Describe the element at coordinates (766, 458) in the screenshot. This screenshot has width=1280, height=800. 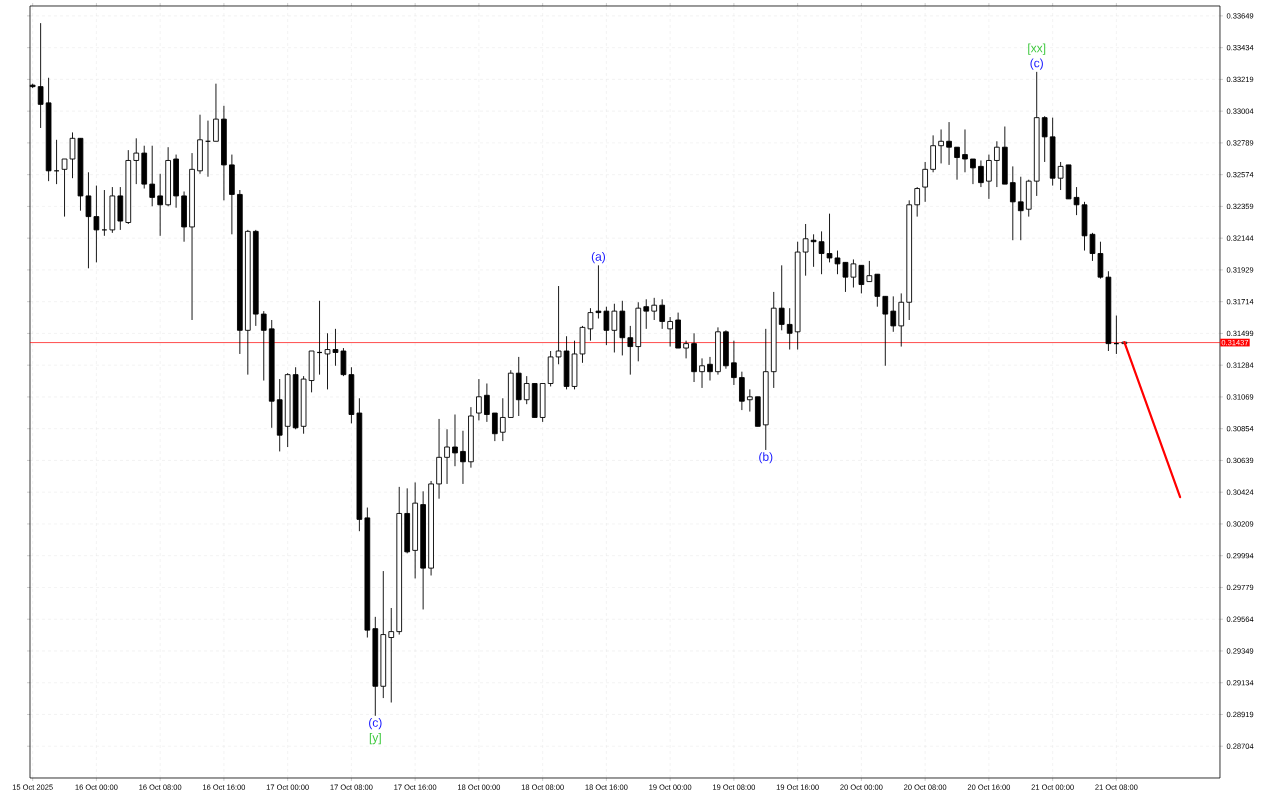
I see `annotation: (b)` at that location.